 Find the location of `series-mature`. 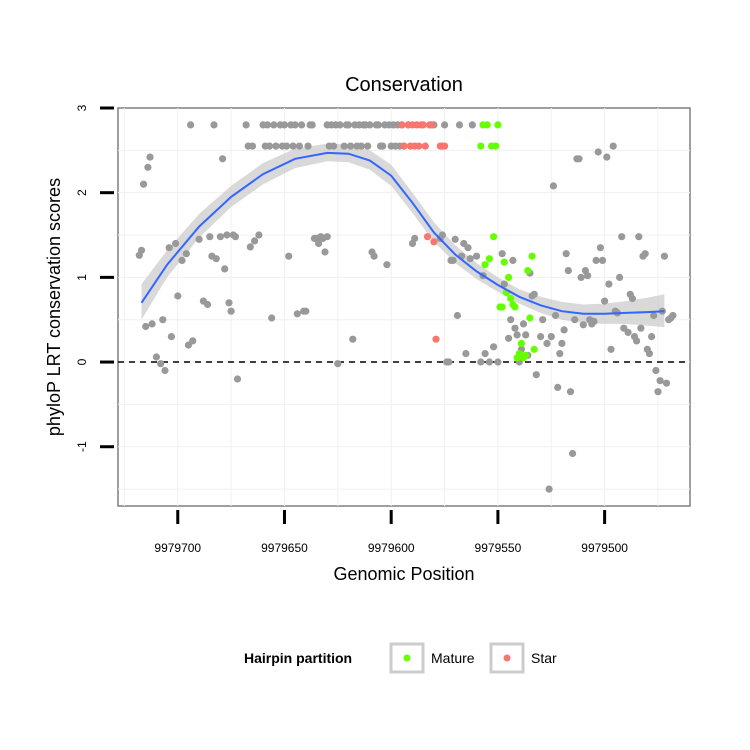

series-mature is located at coordinates (507, 241).